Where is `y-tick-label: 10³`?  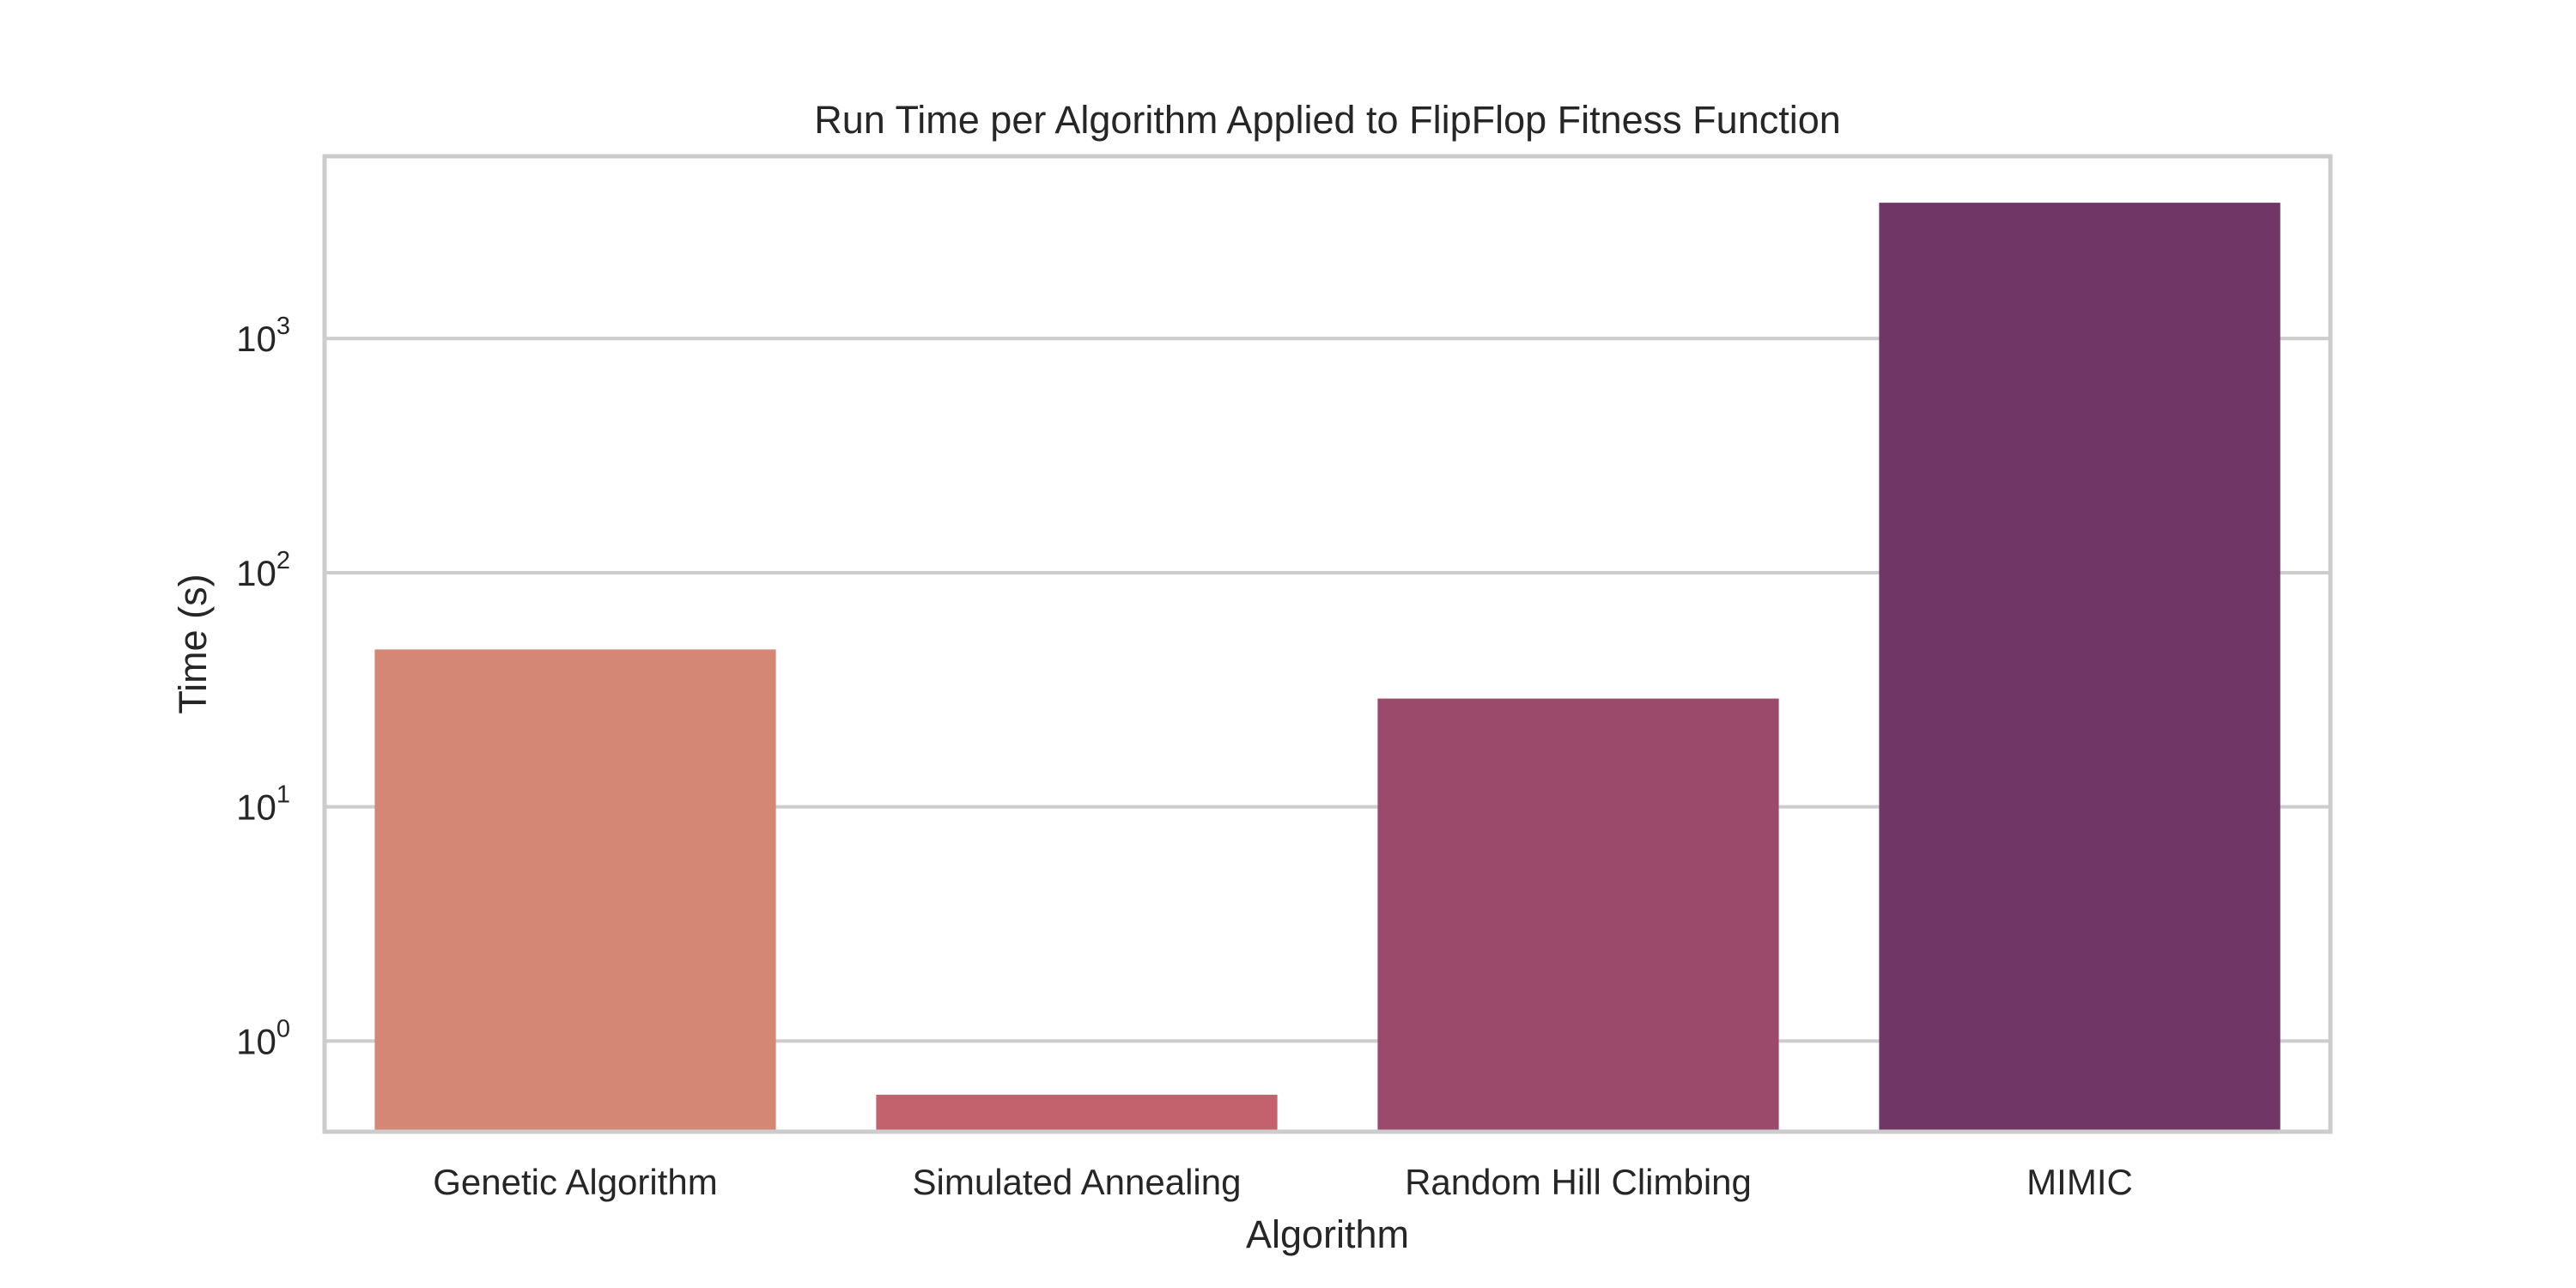
y-tick-label: 10³ is located at coordinates (263, 336).